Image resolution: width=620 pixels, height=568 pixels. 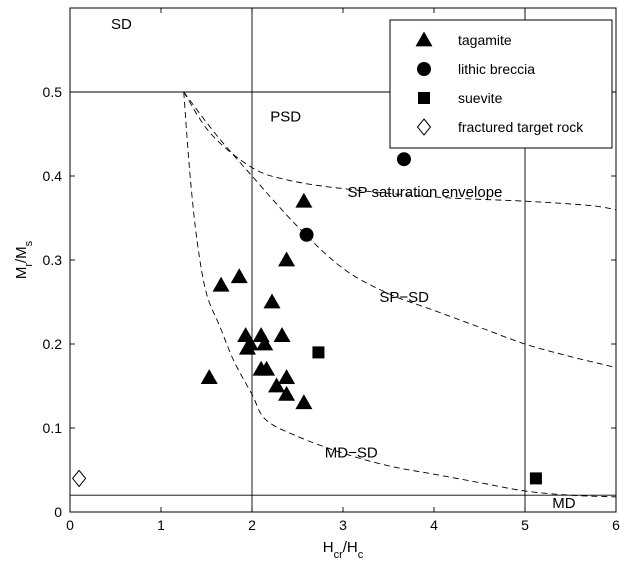 I want to click on region-annotation: SP saturation envelope, so click(x=425, y=192).